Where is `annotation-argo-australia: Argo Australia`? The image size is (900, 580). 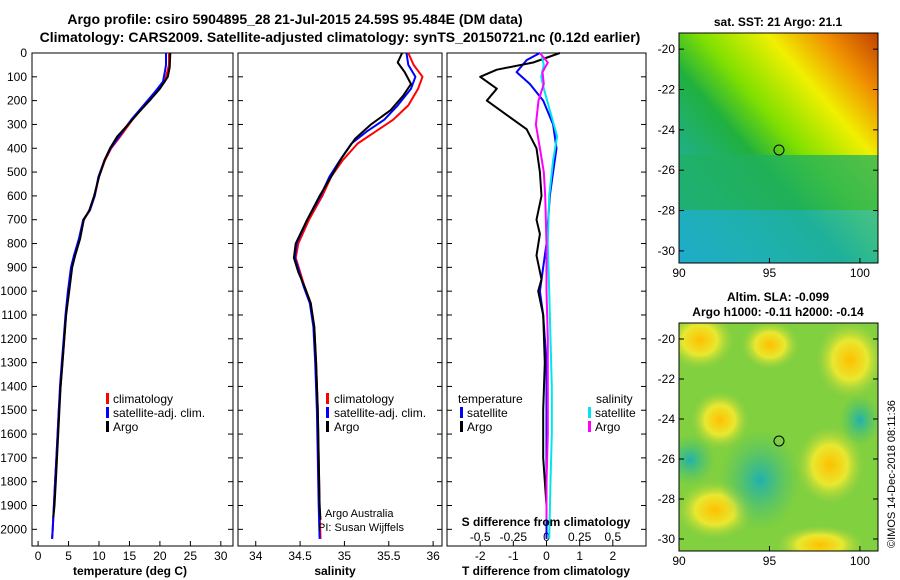 annotation-argo-australia: Argo Australia is located at coordinates (359, 514).